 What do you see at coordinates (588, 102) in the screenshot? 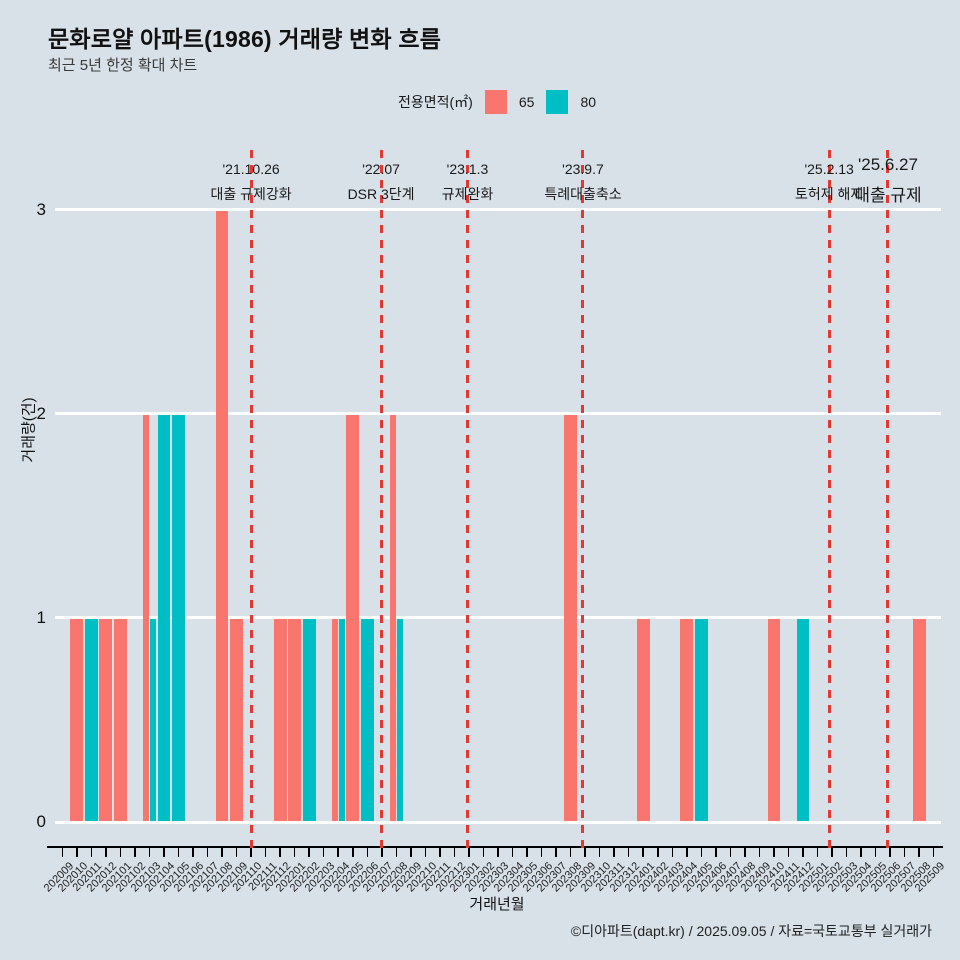
I see `legend-label-80: 80` at bounding box center [588, 102].